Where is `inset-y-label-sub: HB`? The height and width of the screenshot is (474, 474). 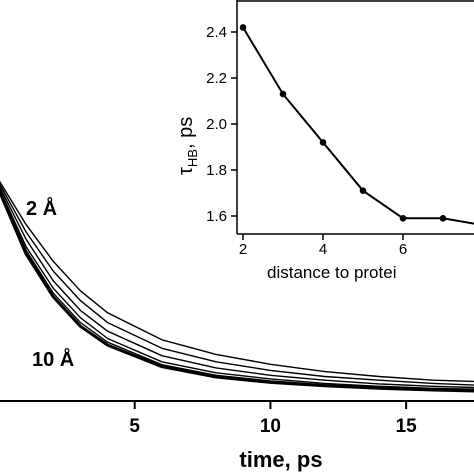
inset-y-label-sub: HB is located at coordinates (192, 158).